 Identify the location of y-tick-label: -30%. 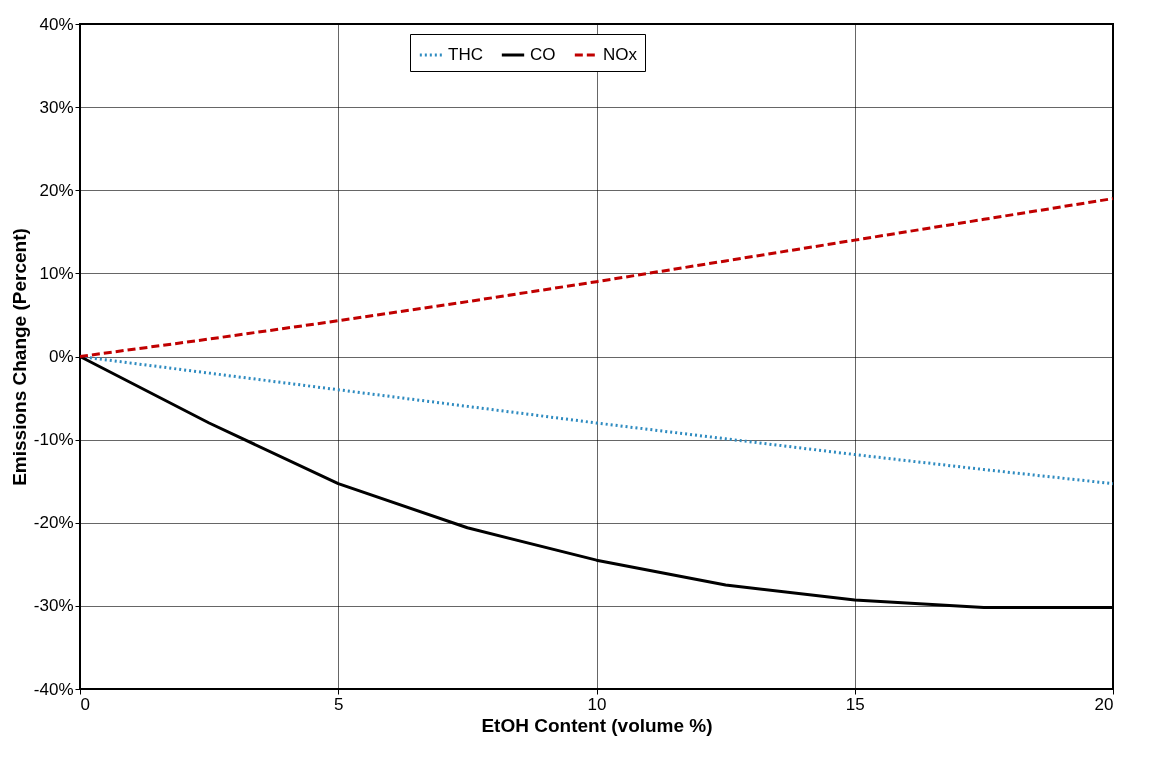
(53, 606).